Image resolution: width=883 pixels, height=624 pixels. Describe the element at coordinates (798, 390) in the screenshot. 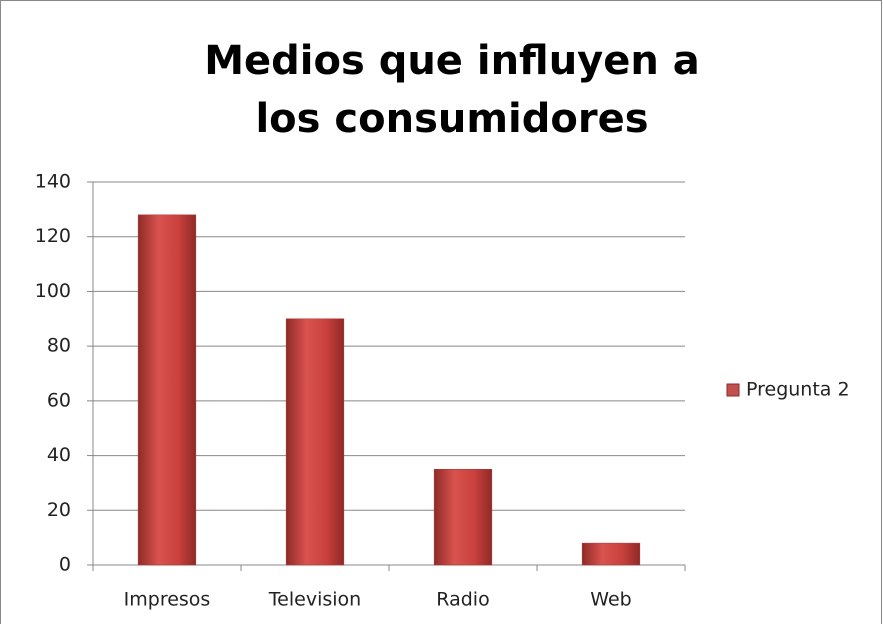

I see `legend-label: Pregunta 2` at that location.